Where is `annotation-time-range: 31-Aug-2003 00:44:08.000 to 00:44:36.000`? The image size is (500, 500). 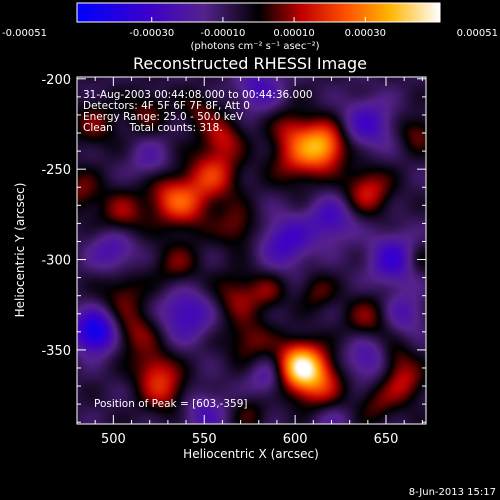
annotation-time-range: 31-Aug-2003 00:44:08.000 to 00:44:36.000 is located at coordinates (198, 95).